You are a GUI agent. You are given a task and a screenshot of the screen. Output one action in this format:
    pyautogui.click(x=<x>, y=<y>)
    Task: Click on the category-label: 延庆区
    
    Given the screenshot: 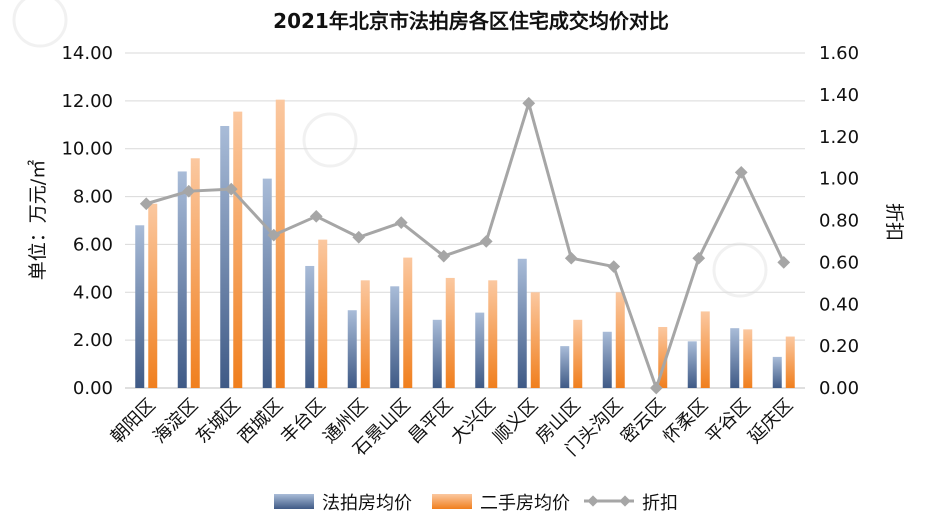 What is the action you would take?
    pyautogui.click(x=770, y=421)
    